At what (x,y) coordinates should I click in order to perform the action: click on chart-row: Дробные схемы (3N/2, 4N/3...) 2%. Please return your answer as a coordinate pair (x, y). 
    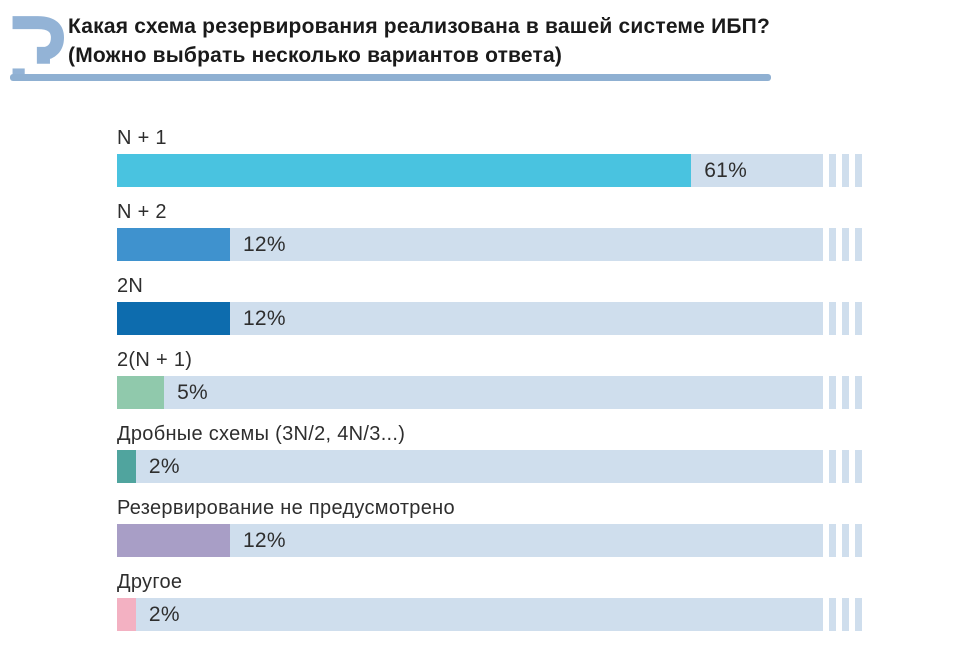
    Looking at the image, I should click on (489, 452).